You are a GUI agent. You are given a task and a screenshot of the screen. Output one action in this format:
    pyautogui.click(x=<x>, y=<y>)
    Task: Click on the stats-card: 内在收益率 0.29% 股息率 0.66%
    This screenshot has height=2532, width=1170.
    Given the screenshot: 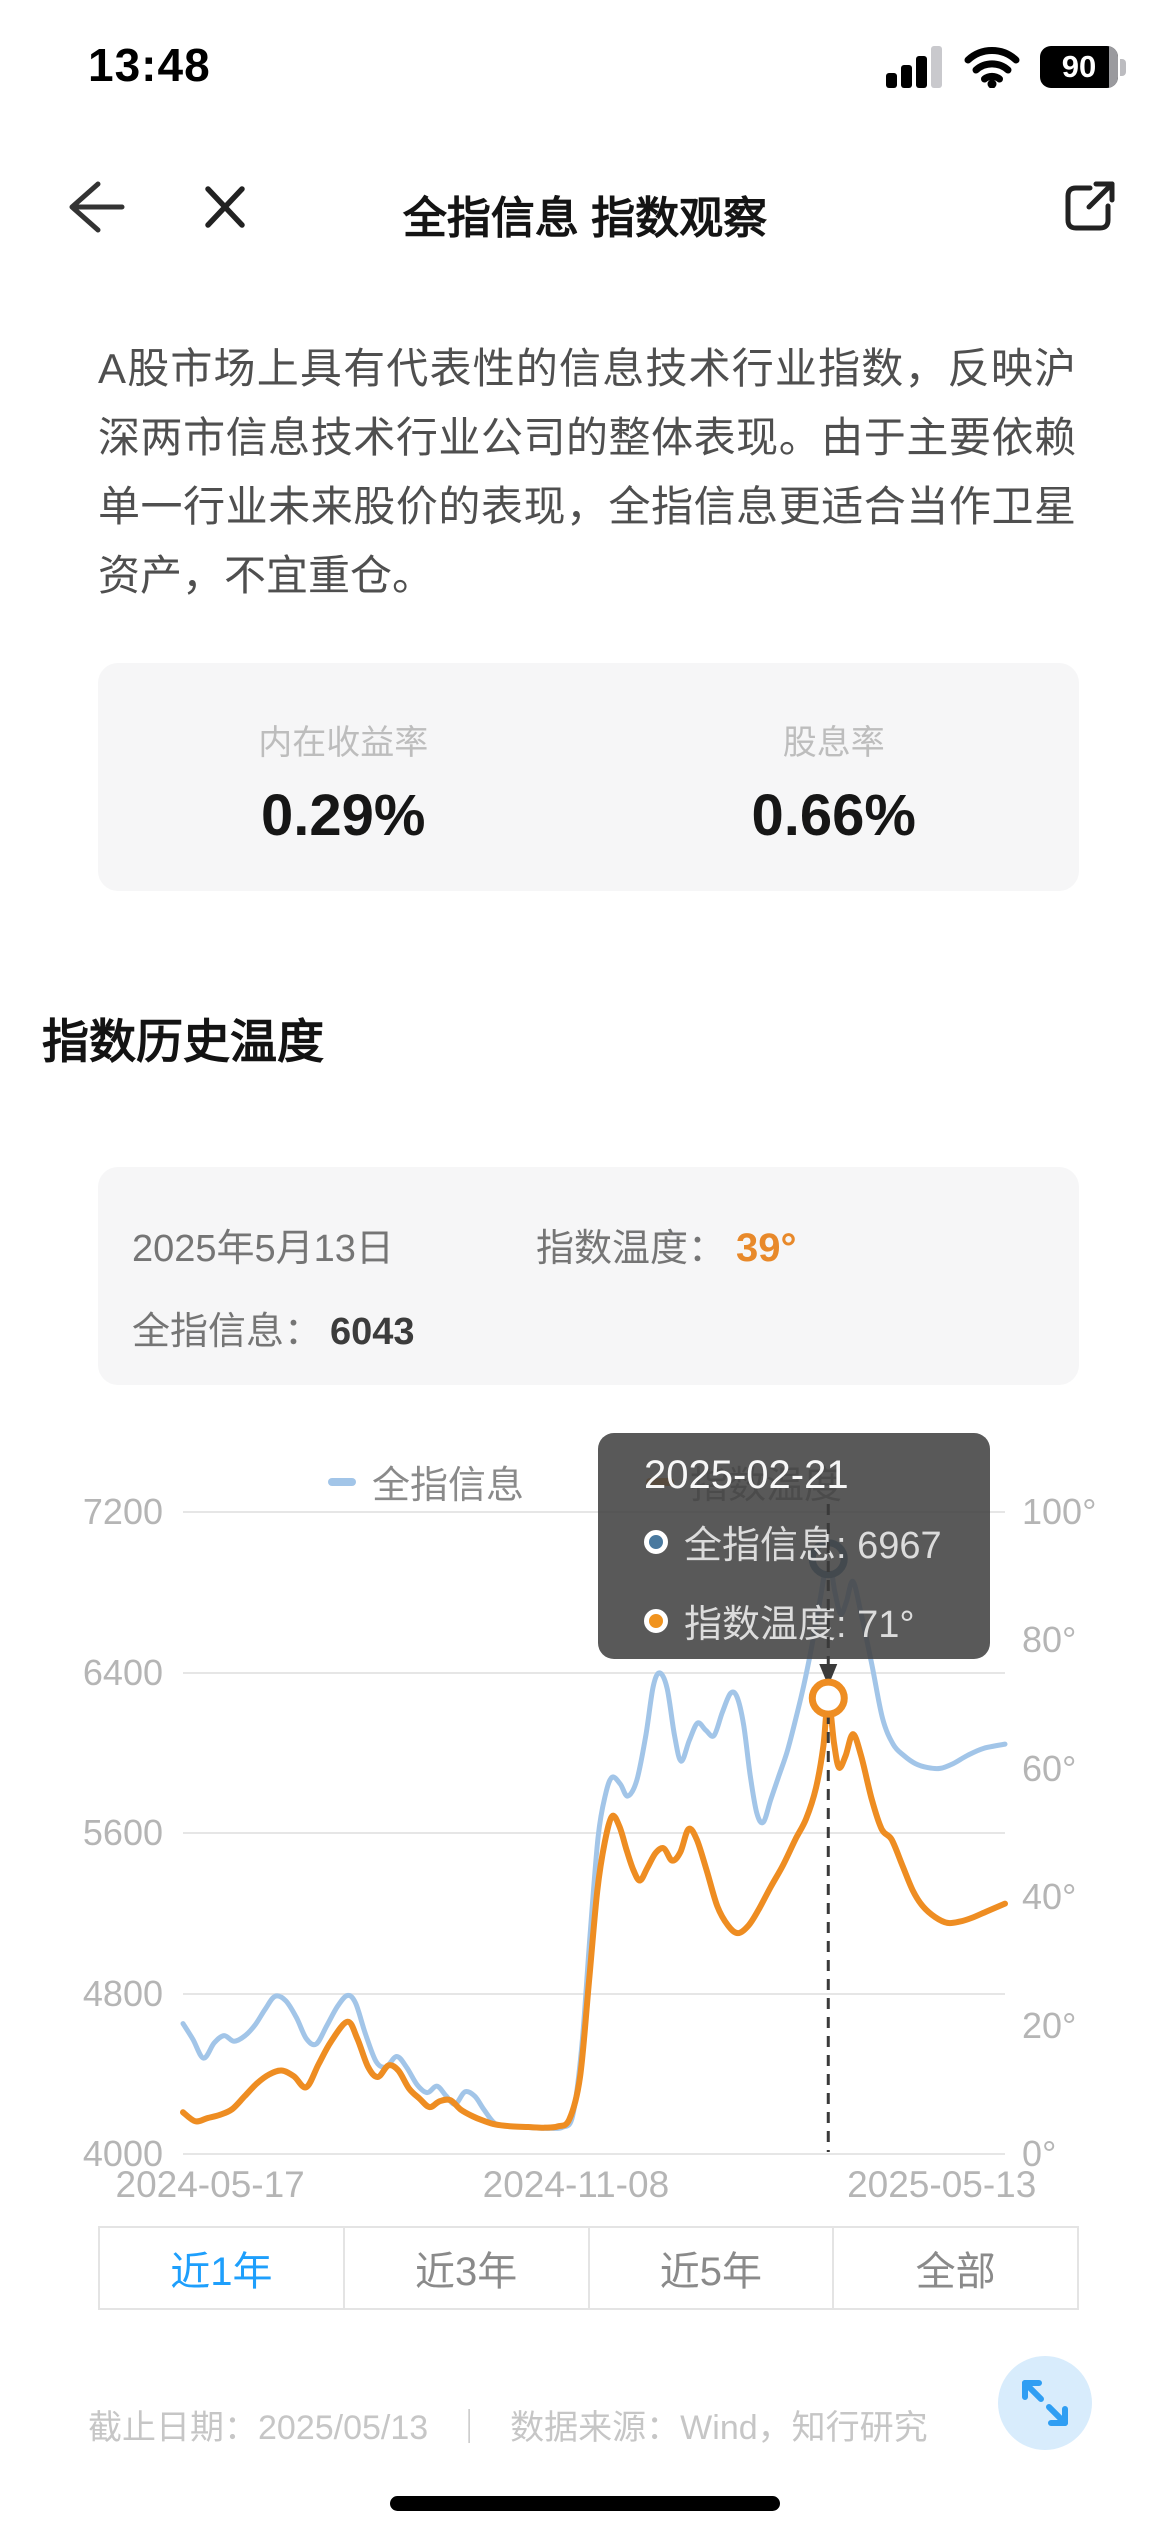 What is the action you would take?
    pyautogui.click(x=588, y=777)
    